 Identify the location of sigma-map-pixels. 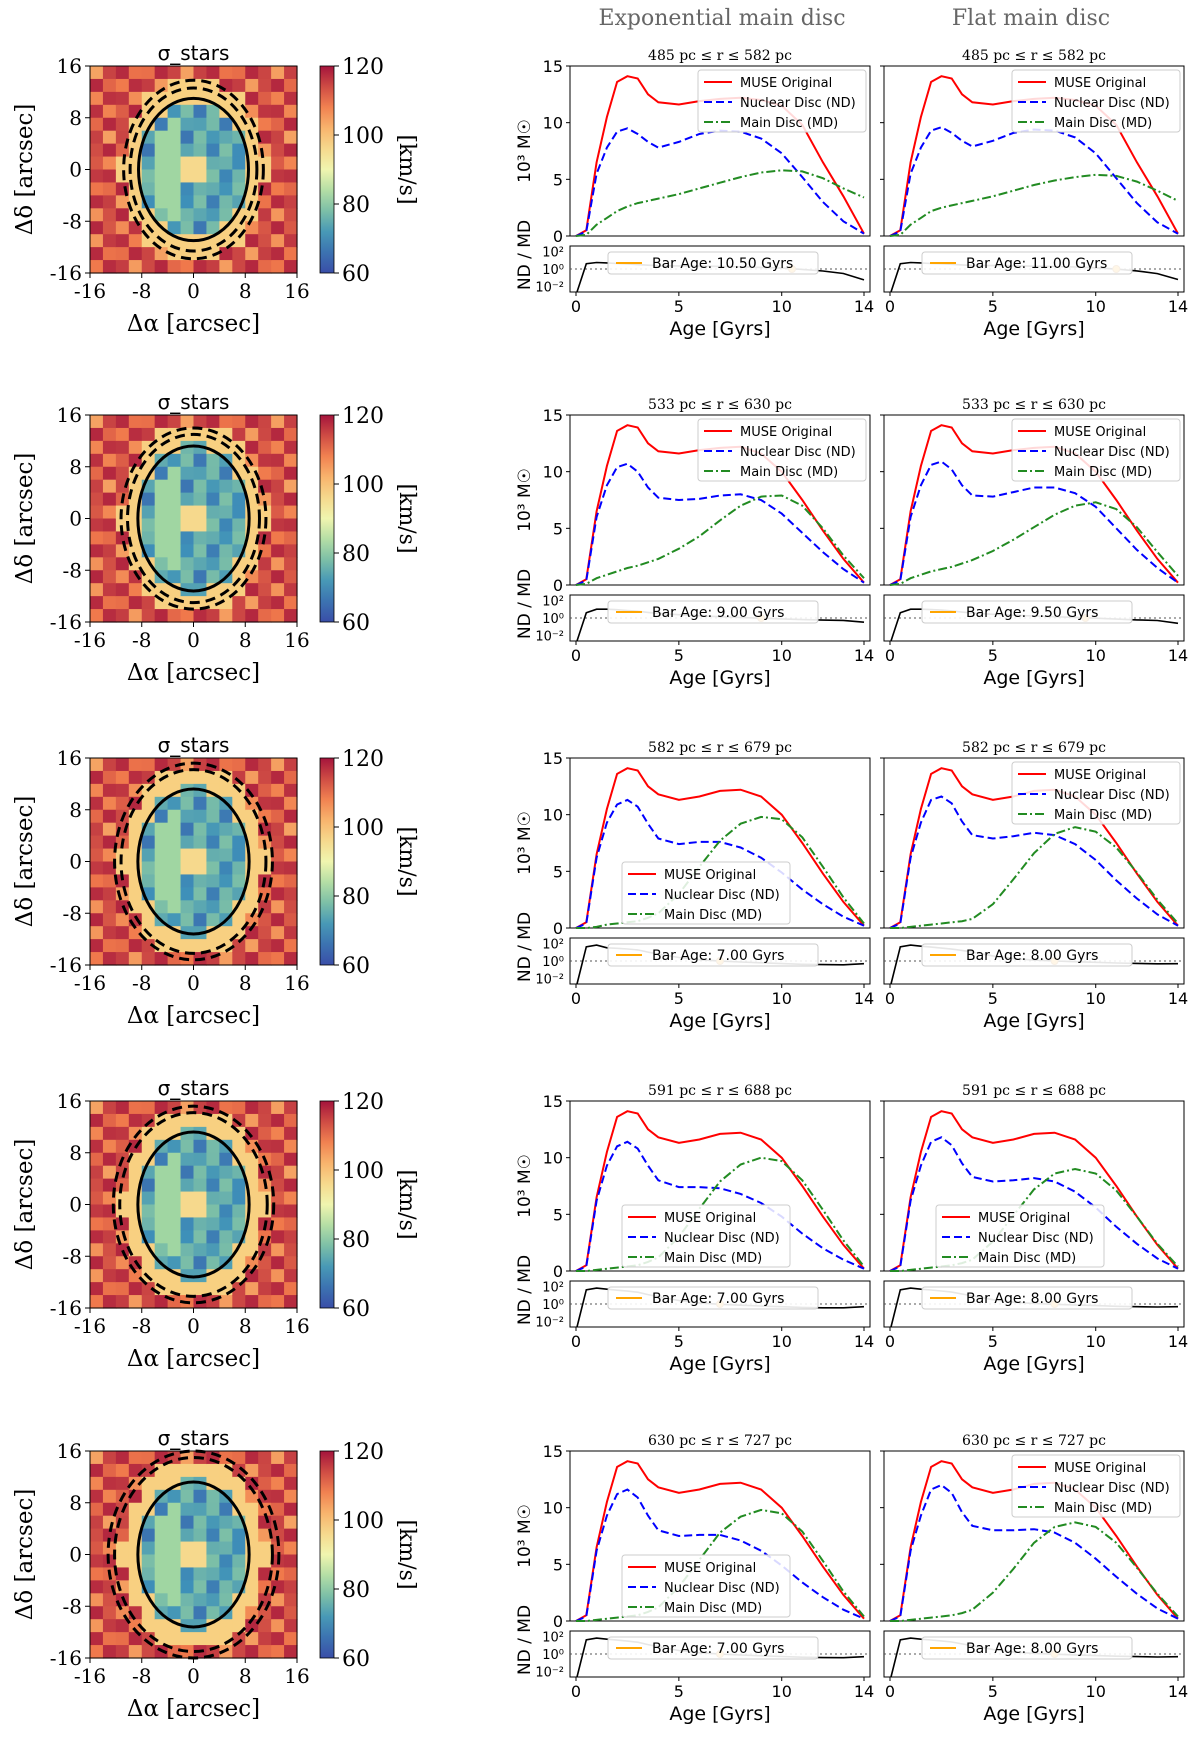
(194, 519).